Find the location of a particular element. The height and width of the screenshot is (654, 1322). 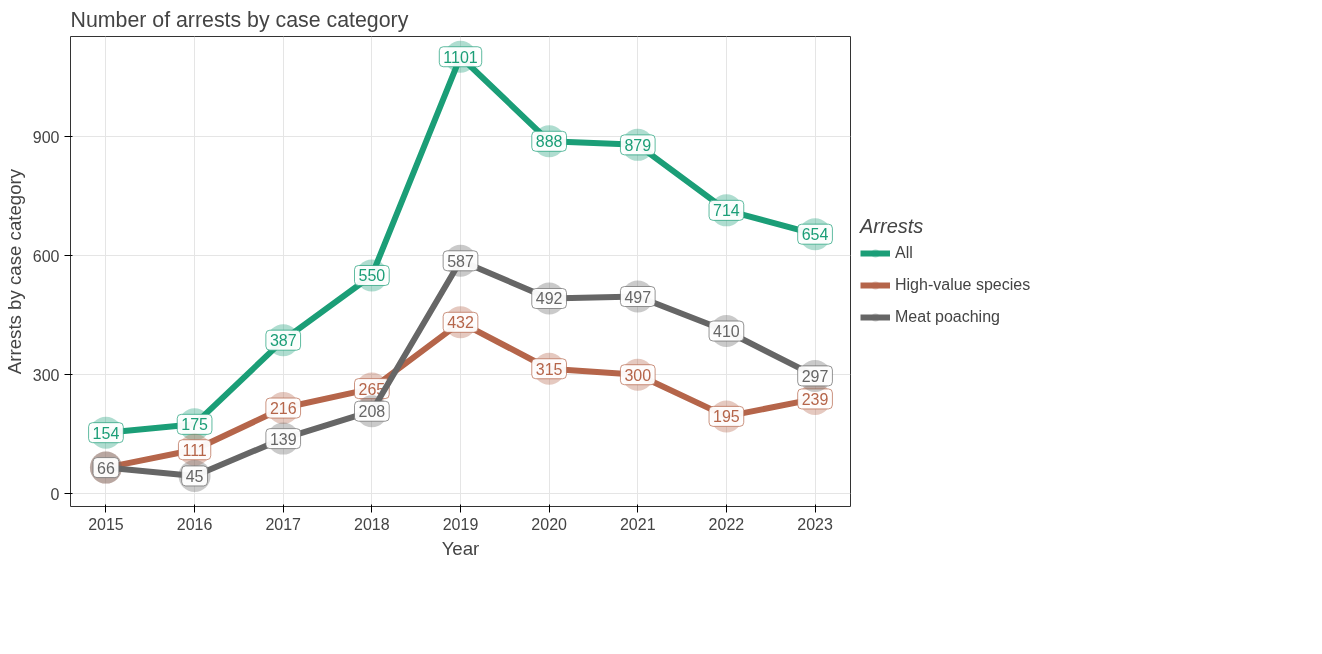

data-label: 139 is located at coordinates (283, 439).